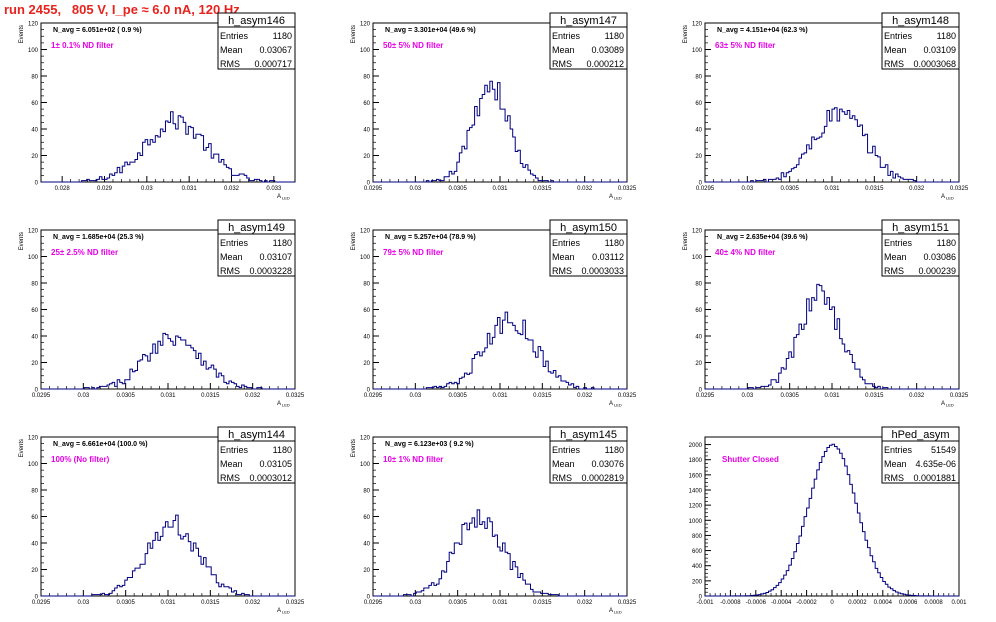 The width and height of the screenshot is (996, 622). Describe the element at coordinates (366, 492) in the screenshot. I see `y-tick-label: 80` at that location.